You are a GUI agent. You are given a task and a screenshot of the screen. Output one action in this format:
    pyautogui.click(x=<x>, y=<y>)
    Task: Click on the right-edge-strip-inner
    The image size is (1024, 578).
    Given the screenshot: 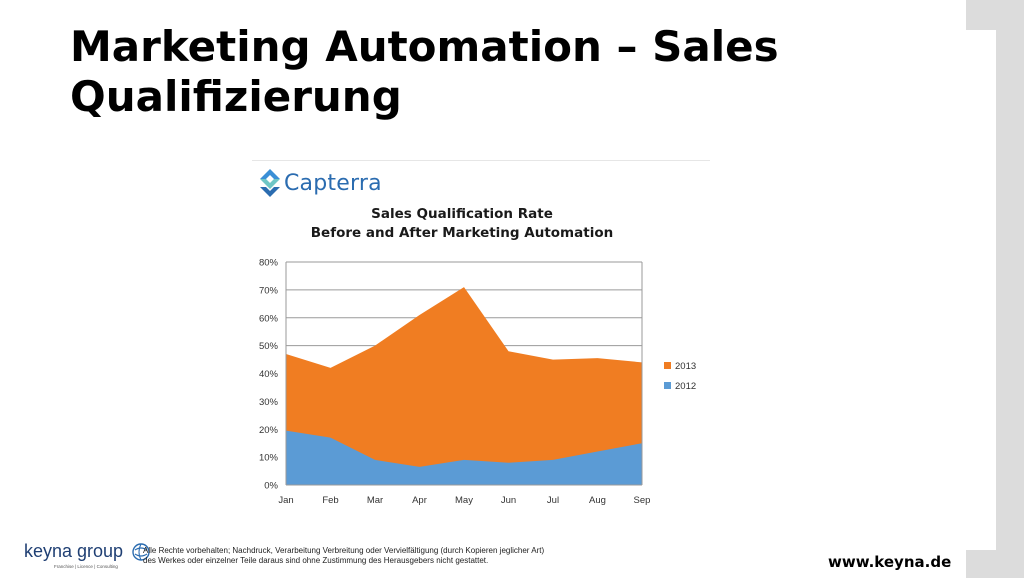 What is the action you would take?
    pyautogui.click(x=981, y=290)
    